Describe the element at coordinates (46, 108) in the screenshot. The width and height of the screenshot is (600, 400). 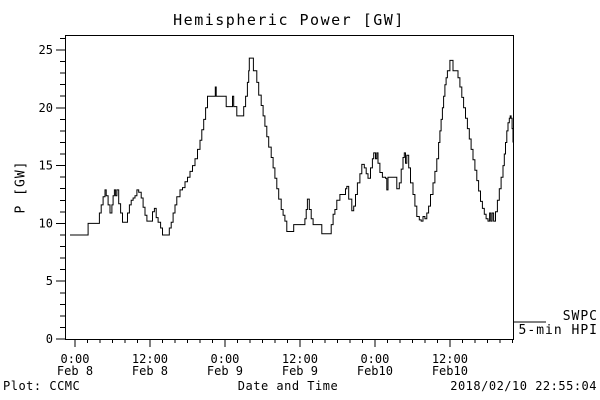
I see `y-tick-label: 20` at that location.